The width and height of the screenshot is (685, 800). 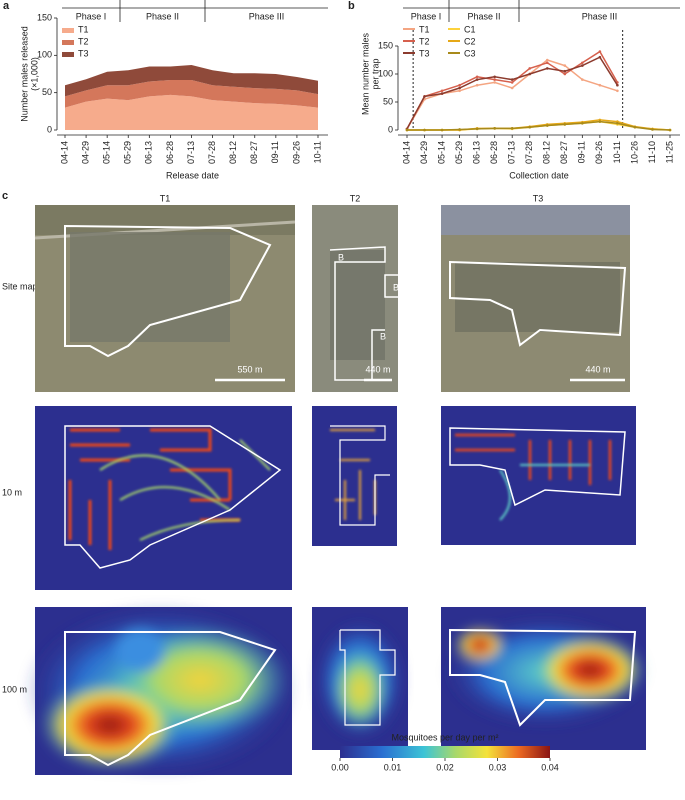 I want to click on panel-label: c, so click(x=5, y=196).